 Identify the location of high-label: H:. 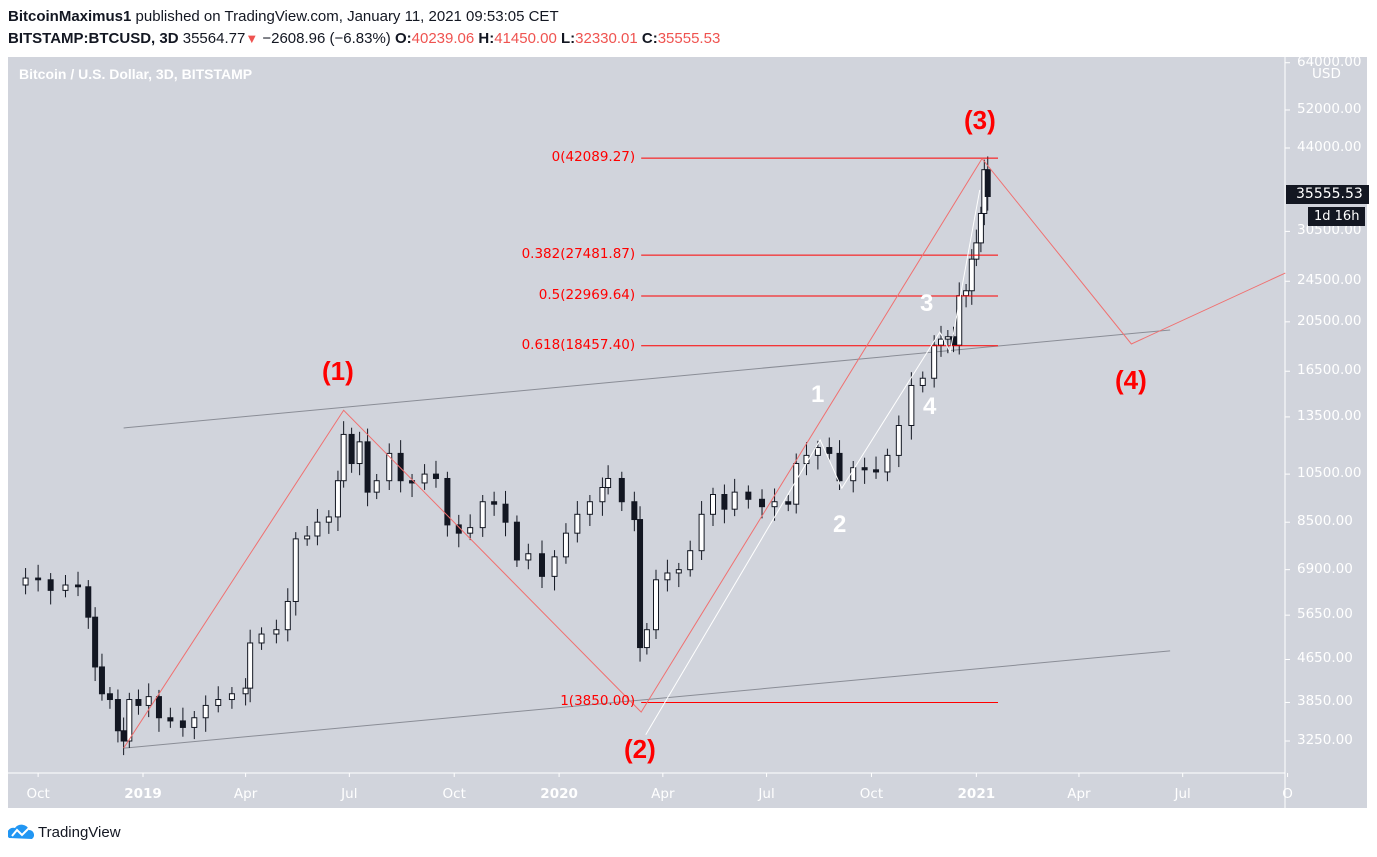
(486, 38).